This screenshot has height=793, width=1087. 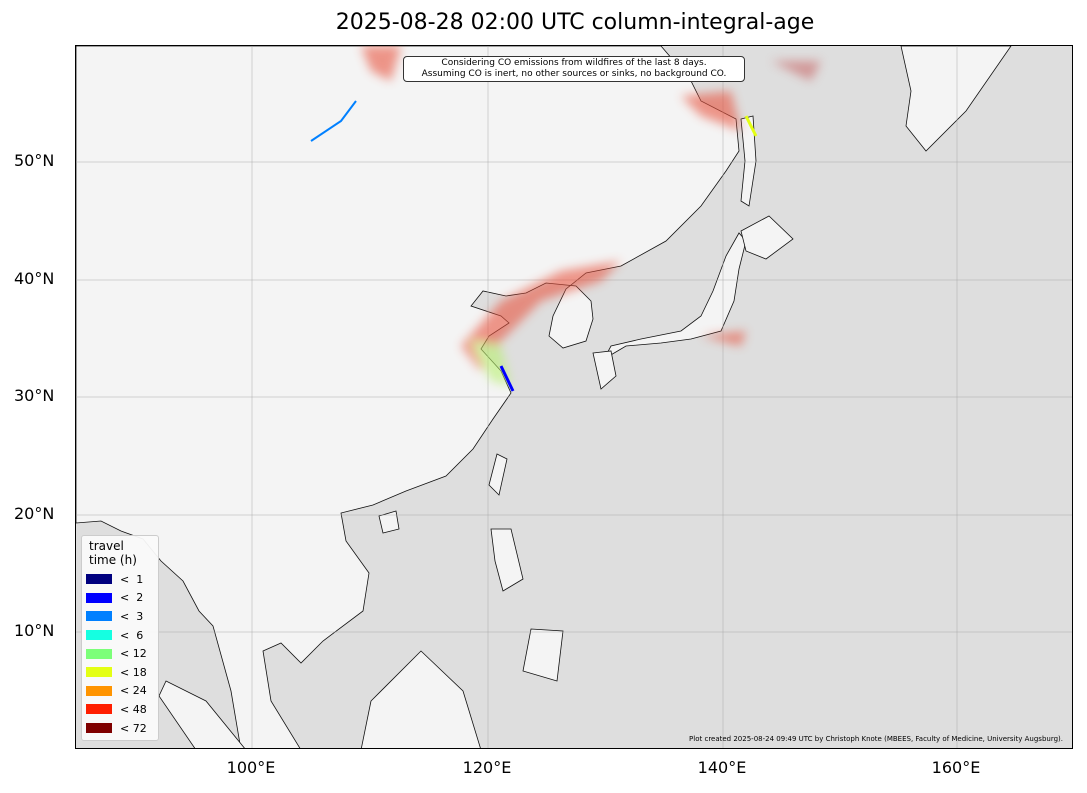 What do you see at coordinates (34, 513) in the screenshot?
I see `y-tick-label: 20°N` at bounding box center [34, 513].